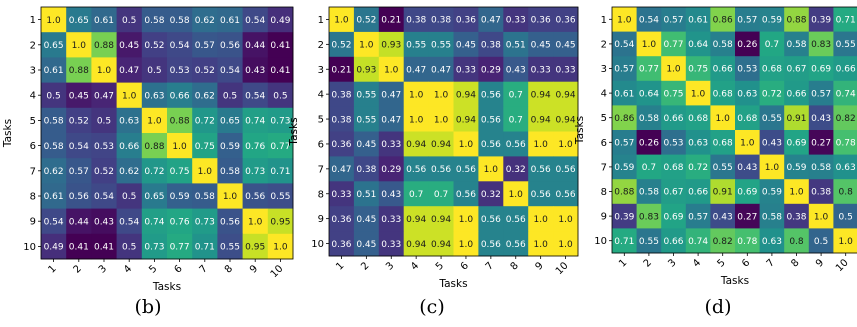 The height and width of the screenshot is (327, 857). I want to click on cell-value-label: 0.73, so click(280, 122).